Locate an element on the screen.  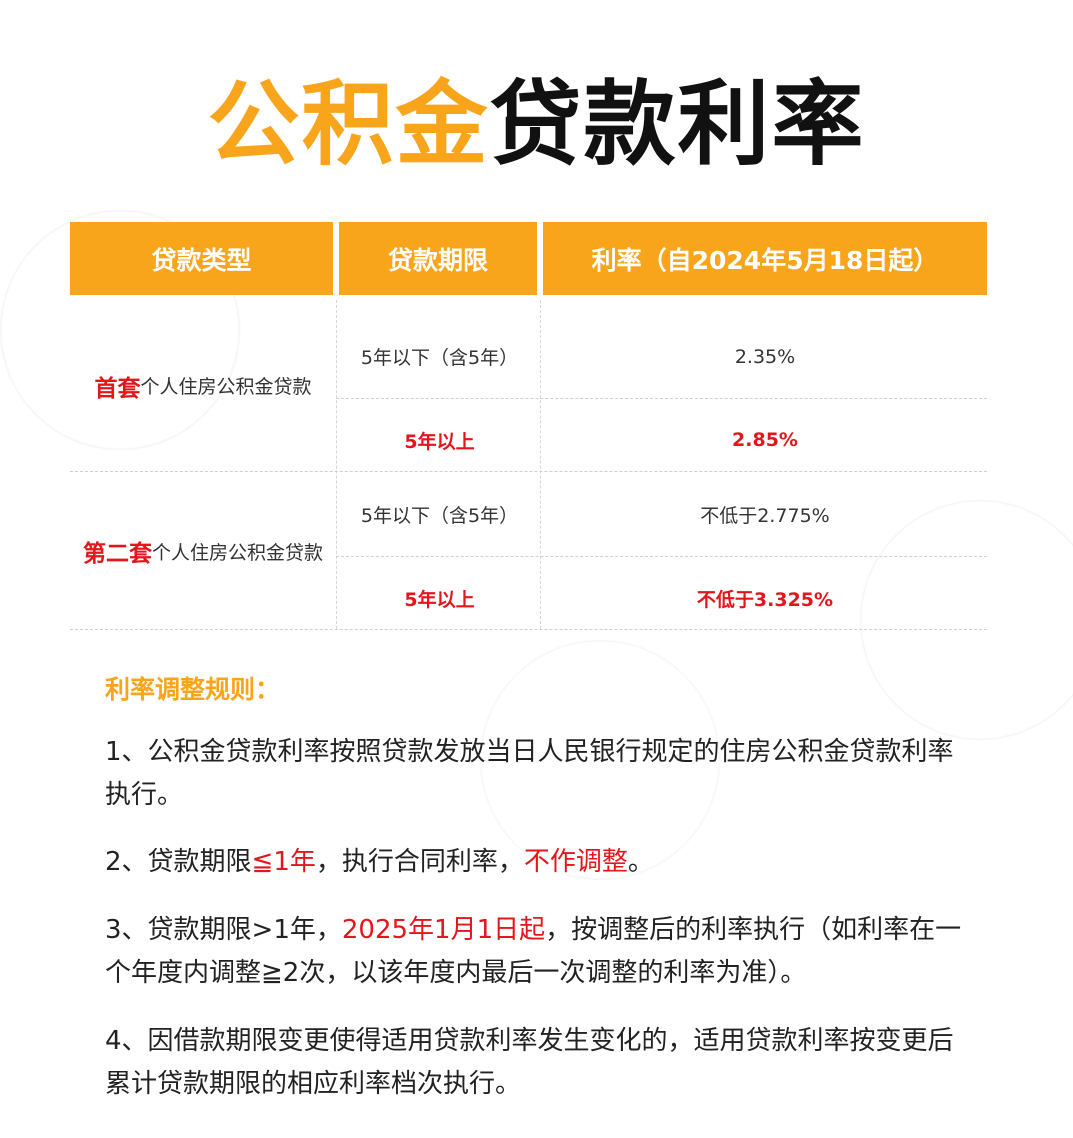
rule-item-2: 2、贷款期限≦1年，执行合同利率，不作调整。 is located at coordinates (540, 862).